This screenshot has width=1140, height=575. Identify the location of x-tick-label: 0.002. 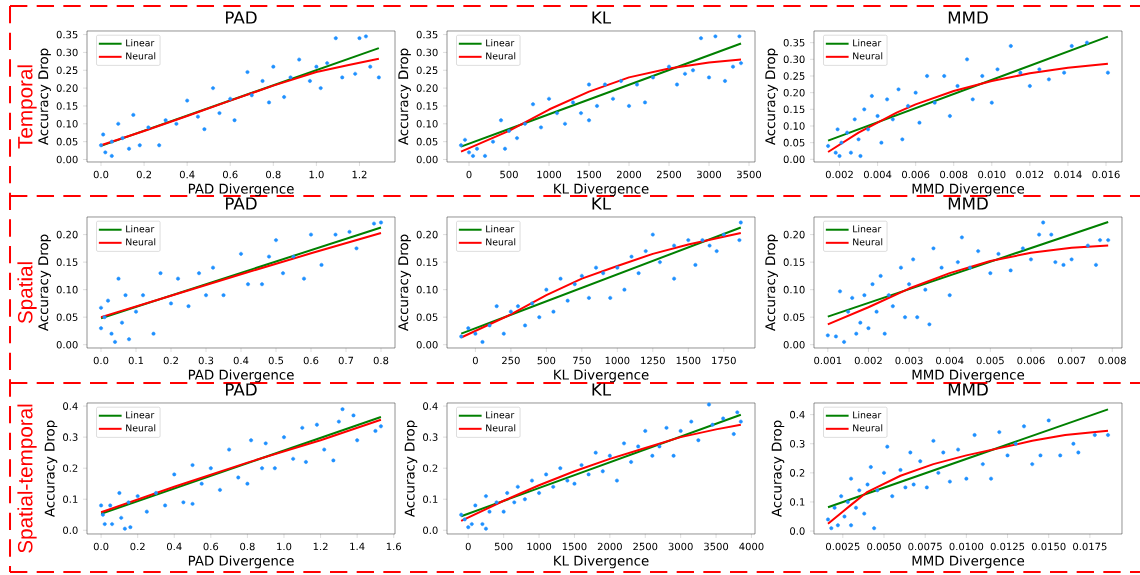
(839, 174).